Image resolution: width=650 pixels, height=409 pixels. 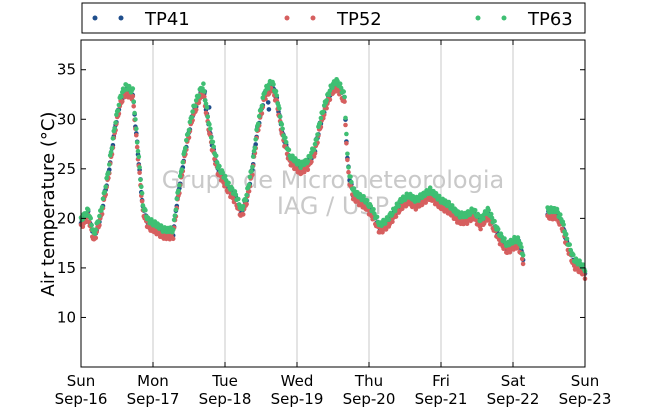 What do you see at coordinates (513, 399) in the screenshot?
I see `x-tick-date-6: Sep-22` at bounding box center [513, 399].